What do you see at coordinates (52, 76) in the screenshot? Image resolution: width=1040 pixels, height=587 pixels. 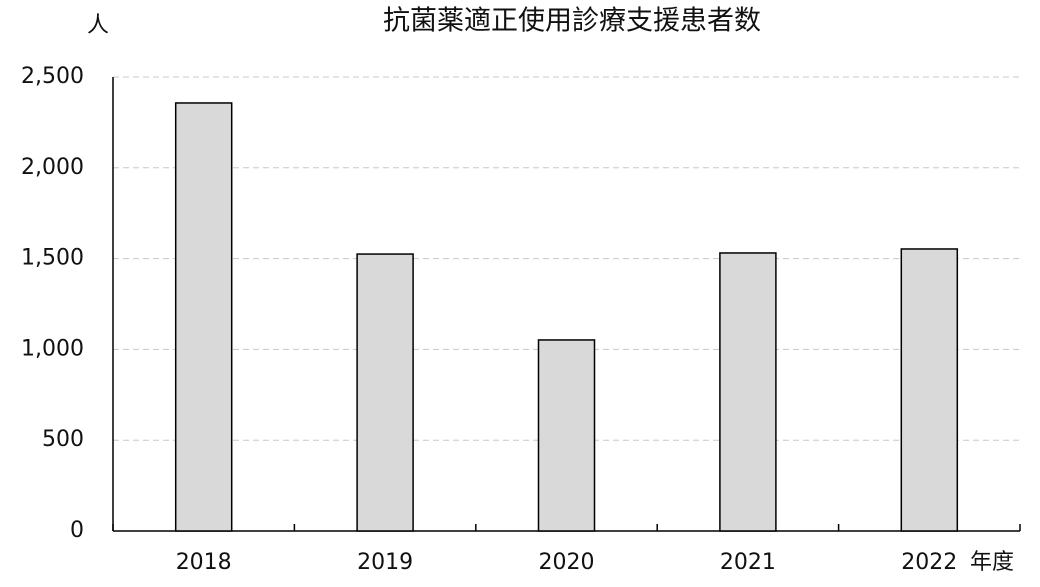 I see `y-tick-label: 2,500` at bounding box center [52, 76].